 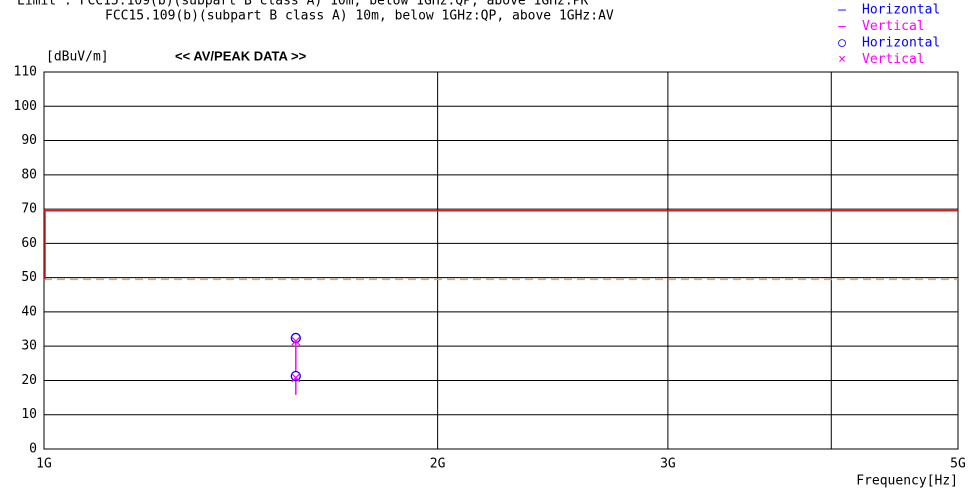 What do you see at coordinates (29, 209) in the screenshot?
I see `y-tick-label: 70` at bounding box center [29, 209].